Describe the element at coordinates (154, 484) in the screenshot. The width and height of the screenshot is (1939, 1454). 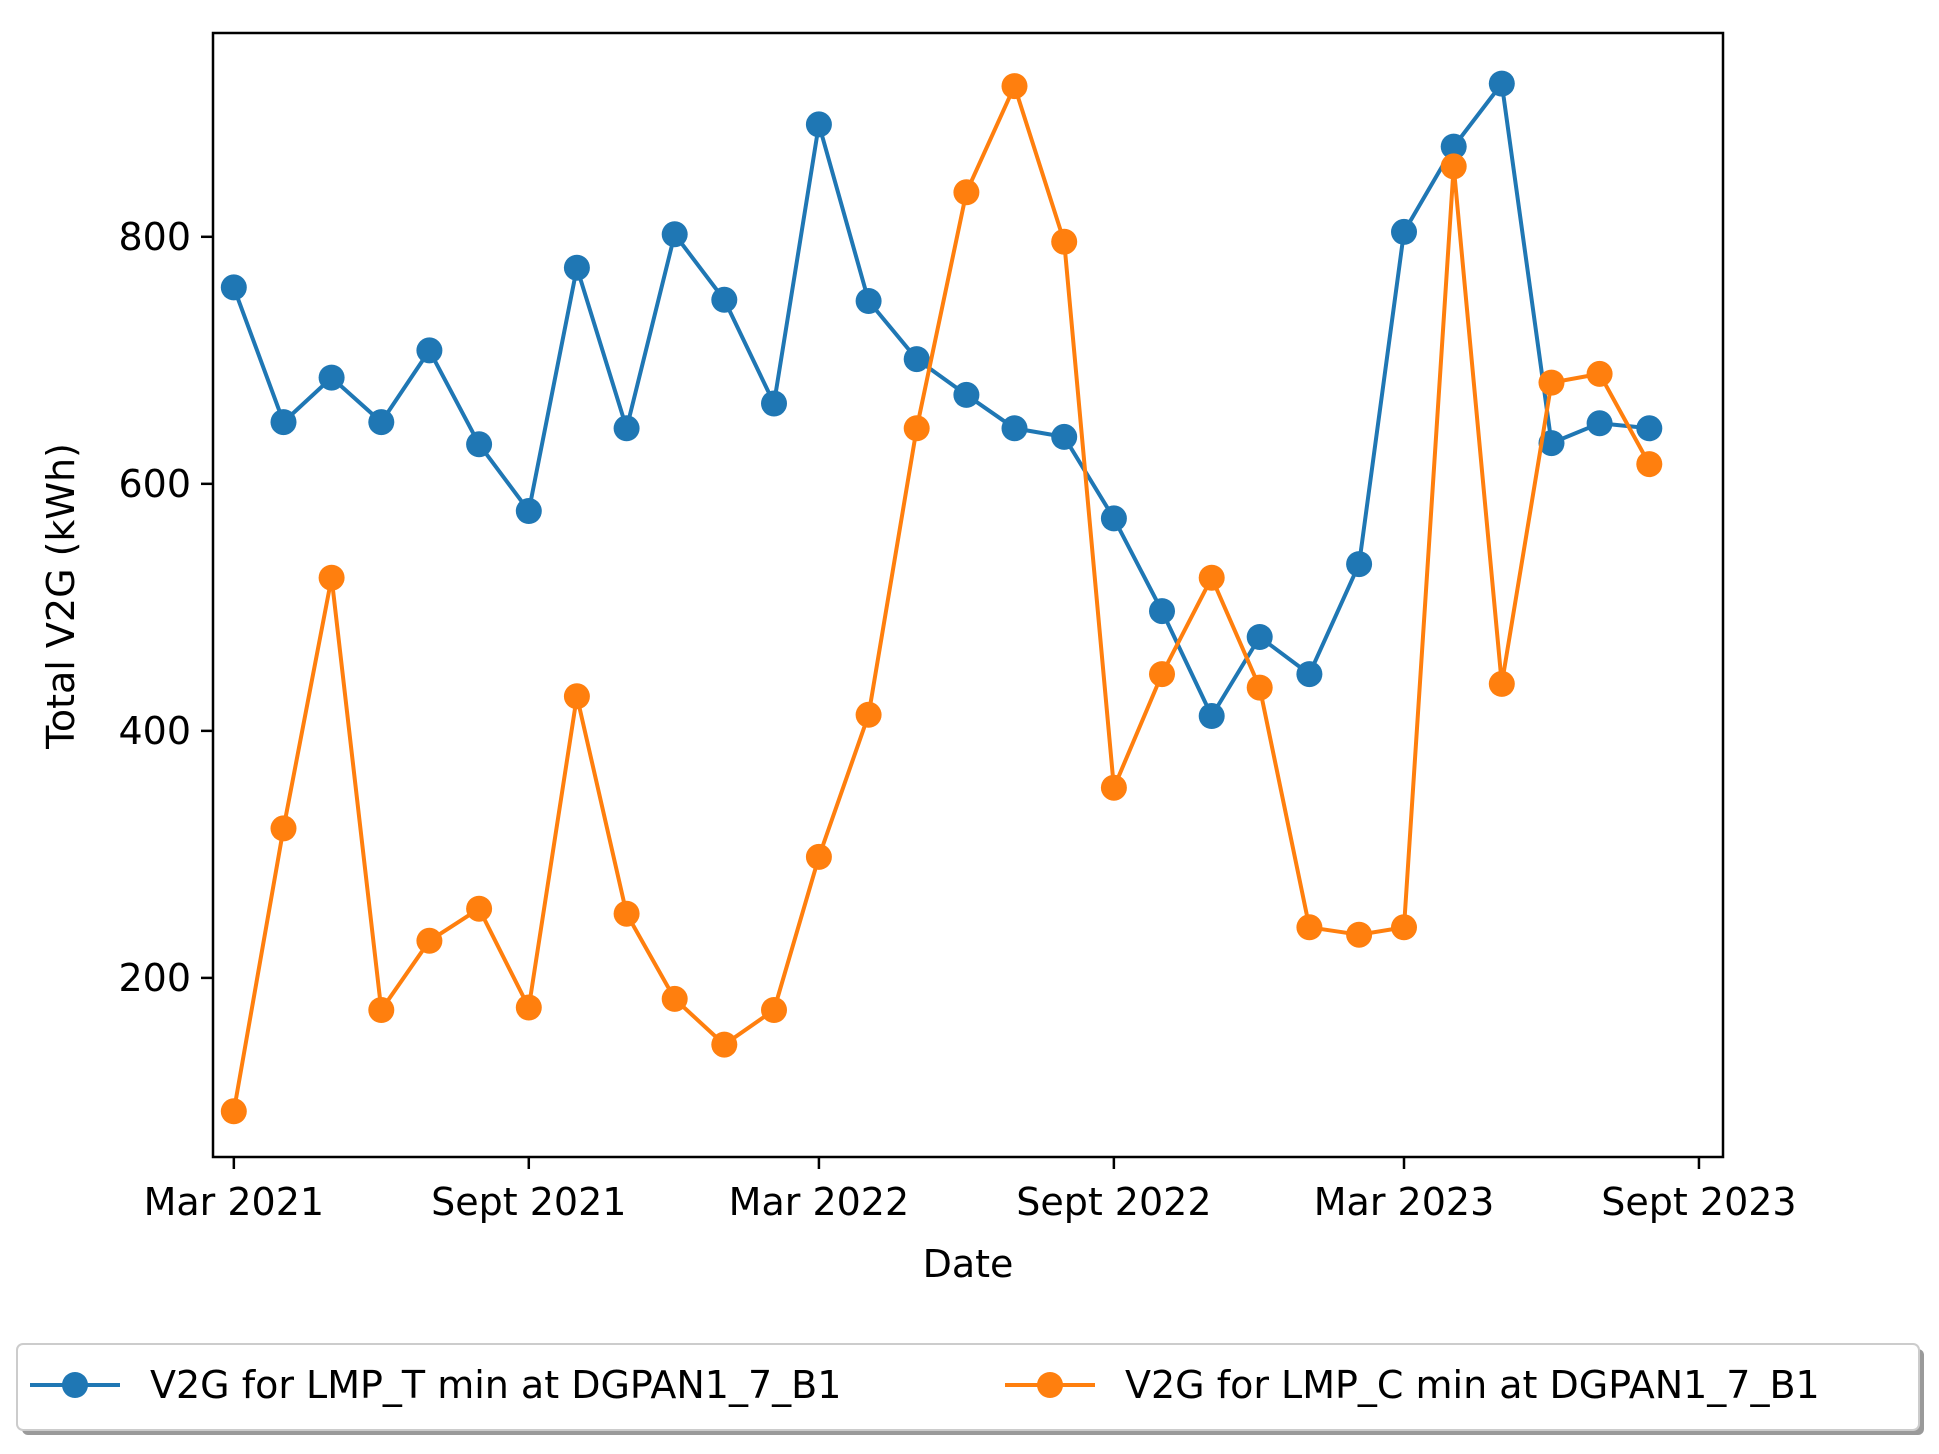
I see `y-tick-label: 600` at that location.